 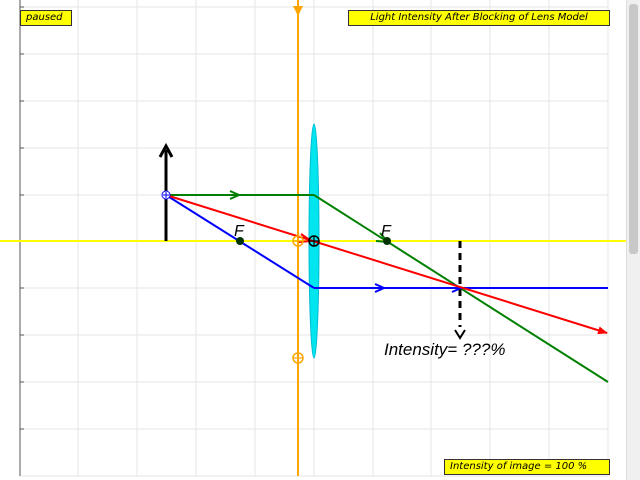 I want to click on status-label: paused, so click(x=46, y=18).